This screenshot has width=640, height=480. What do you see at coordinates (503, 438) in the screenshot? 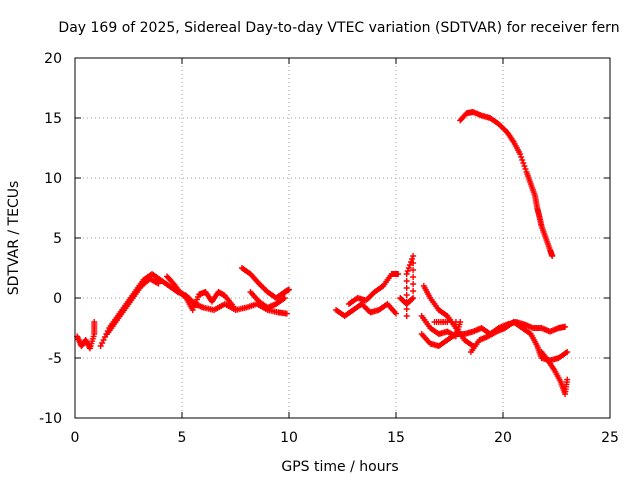
I see `x-tick-label: 20` at bounding box center [503, 438].